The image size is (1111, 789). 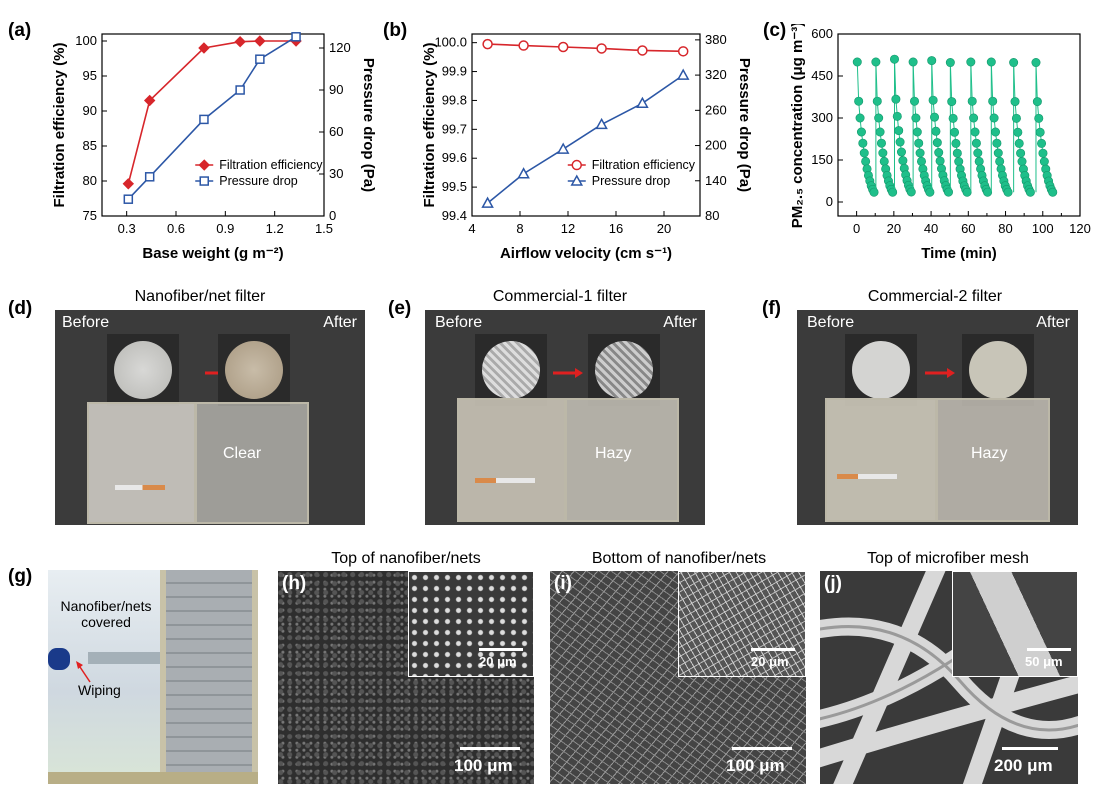 I want to click on x-tick-label: 0, so click(x=856, y=228).